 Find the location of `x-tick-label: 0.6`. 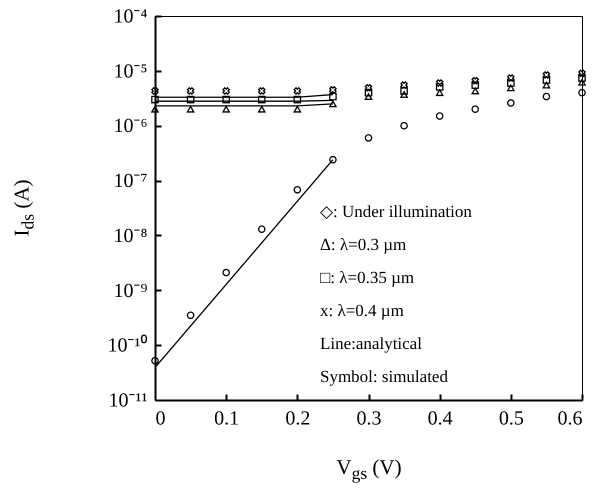

x-tick-label: 0.6 is located at coordinates (570, 419).